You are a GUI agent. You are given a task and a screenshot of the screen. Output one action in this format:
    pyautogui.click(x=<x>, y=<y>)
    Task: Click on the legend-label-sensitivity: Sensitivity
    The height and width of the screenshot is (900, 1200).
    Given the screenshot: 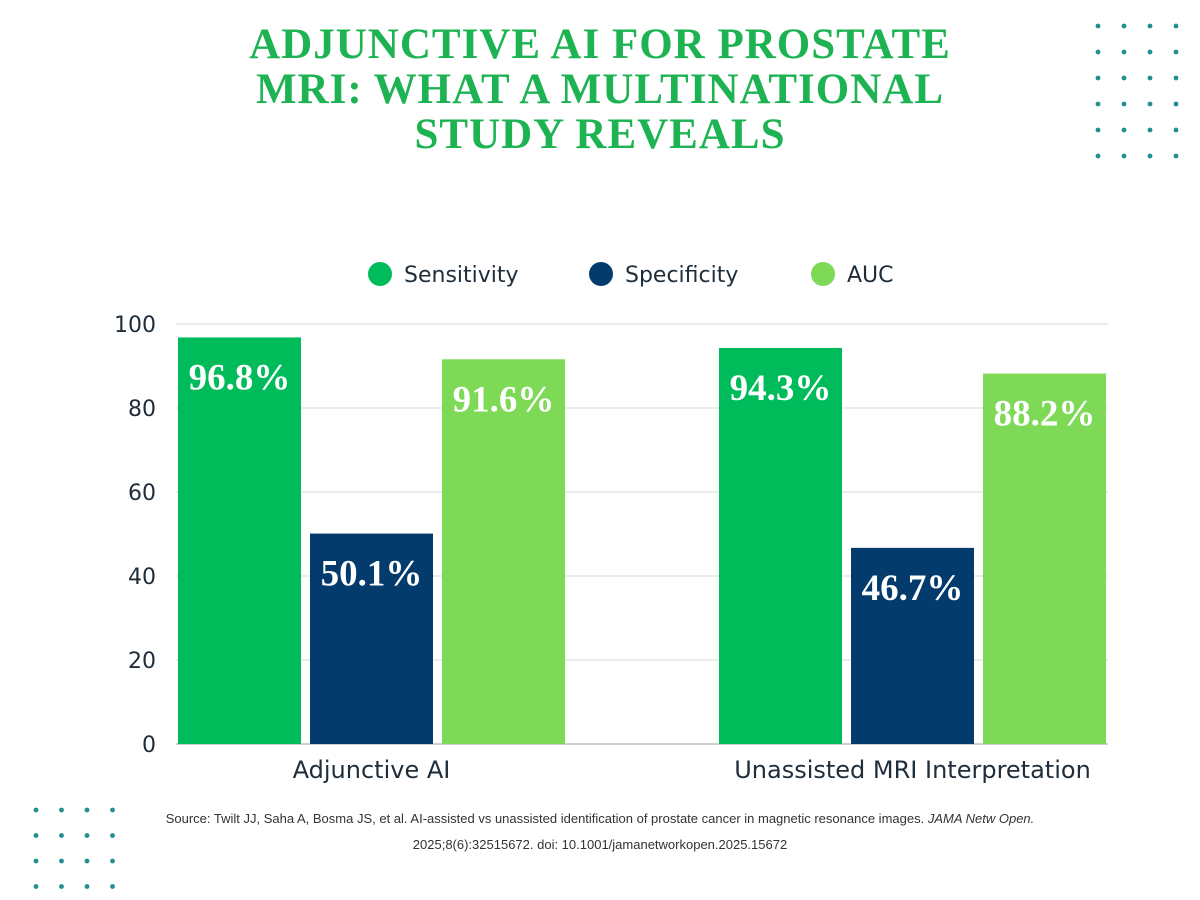 What is the action you would take?
    pyautogui.click(x=461, y=275)
    